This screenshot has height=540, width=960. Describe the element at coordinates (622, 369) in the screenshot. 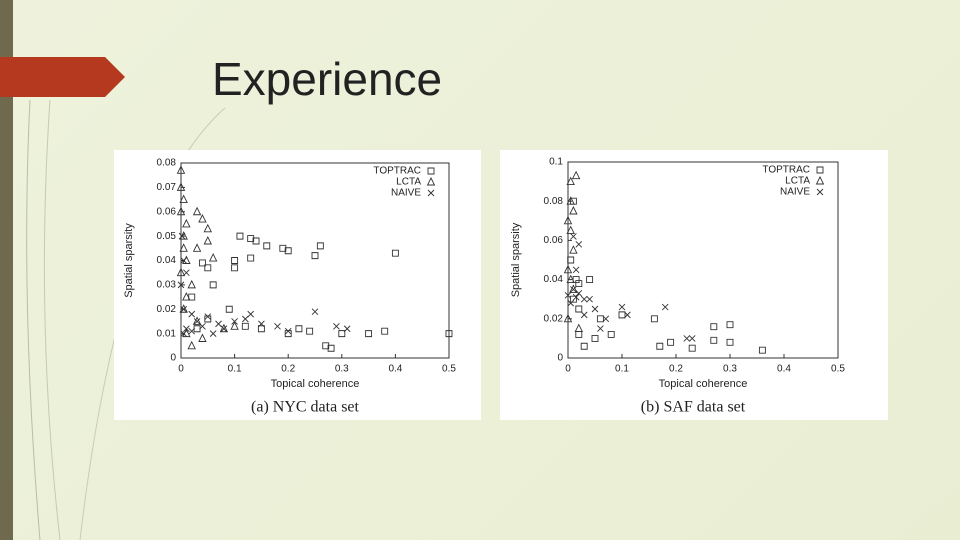

I see `x-tick-label: 0.1` at that location.